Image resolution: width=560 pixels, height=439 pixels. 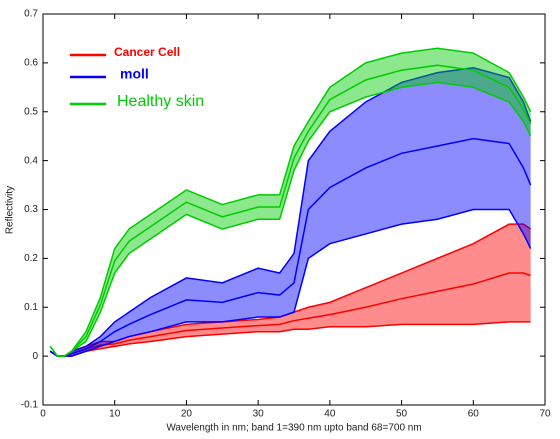 I want to click on x-tick-label: 60, so click(x=474, y=414).